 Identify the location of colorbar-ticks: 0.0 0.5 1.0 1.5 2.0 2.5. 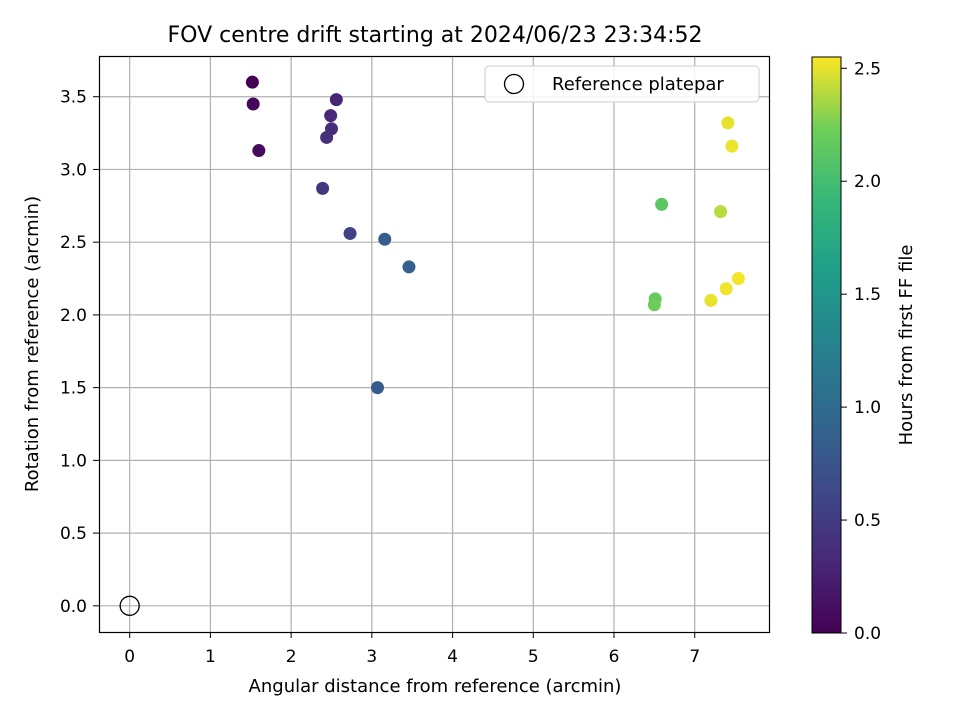
(861, 351).